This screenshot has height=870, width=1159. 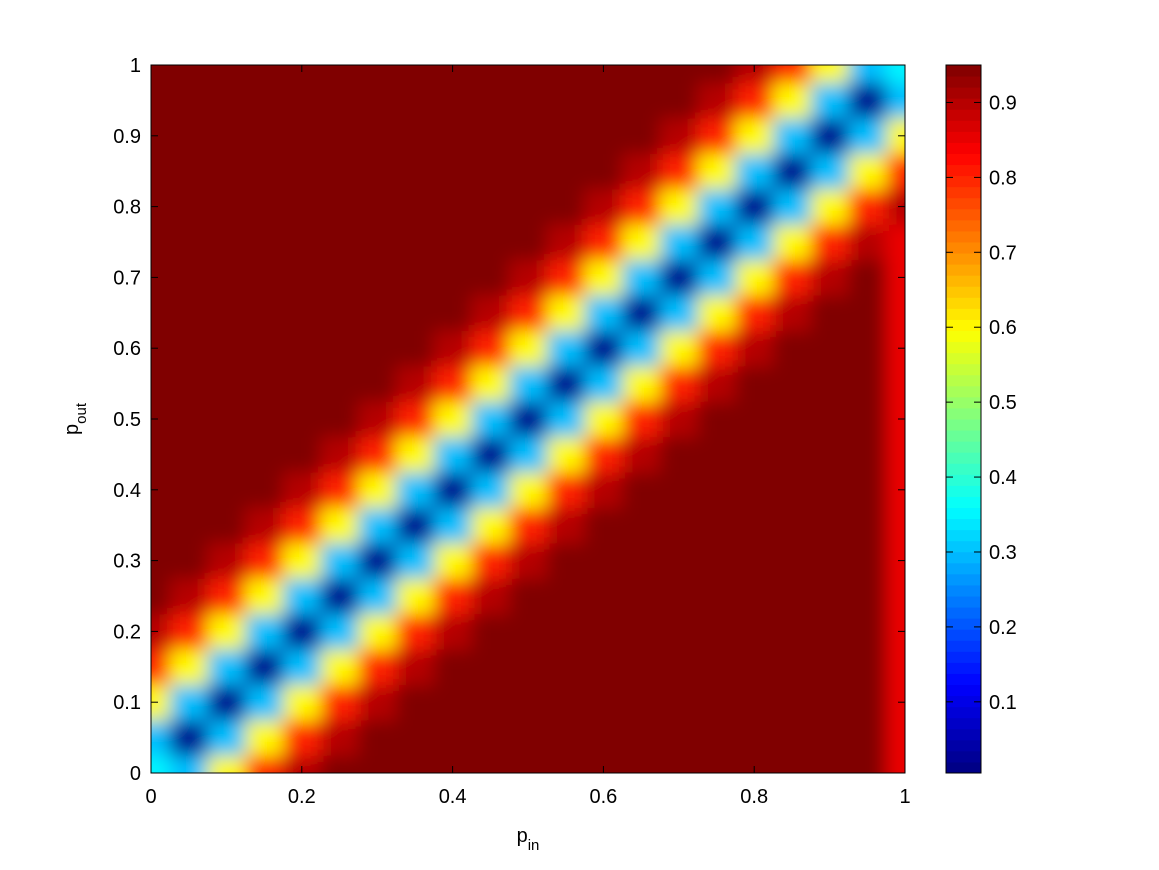 What do you see at coordinates (127, 420) in the screenshot?
I see `y-tick-label: 0.5` at bounding box center [127, 420].